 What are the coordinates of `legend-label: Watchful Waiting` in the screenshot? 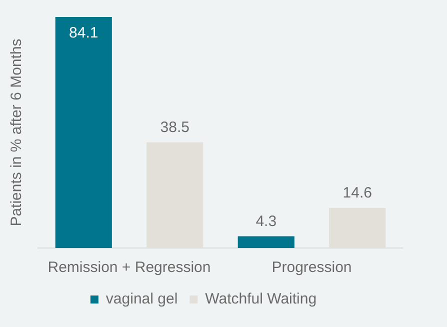 It's located at (261, 299).